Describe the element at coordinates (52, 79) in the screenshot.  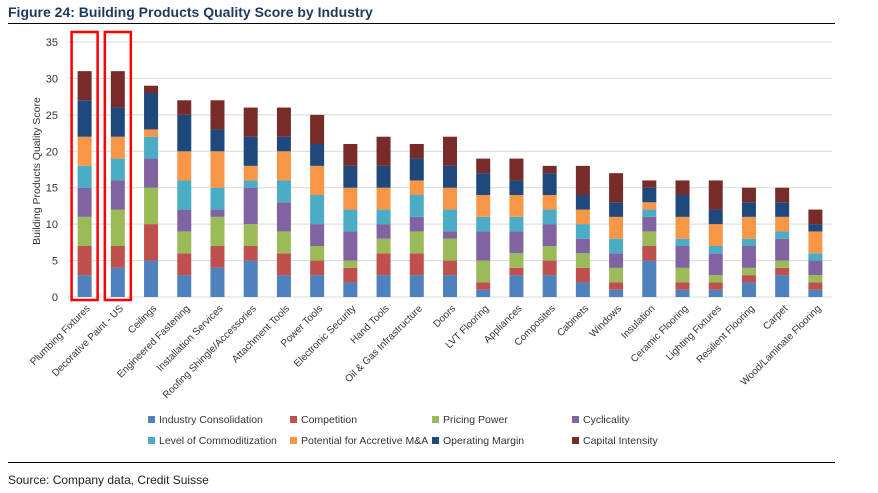
I see `y-tick-label: 30` at that location.